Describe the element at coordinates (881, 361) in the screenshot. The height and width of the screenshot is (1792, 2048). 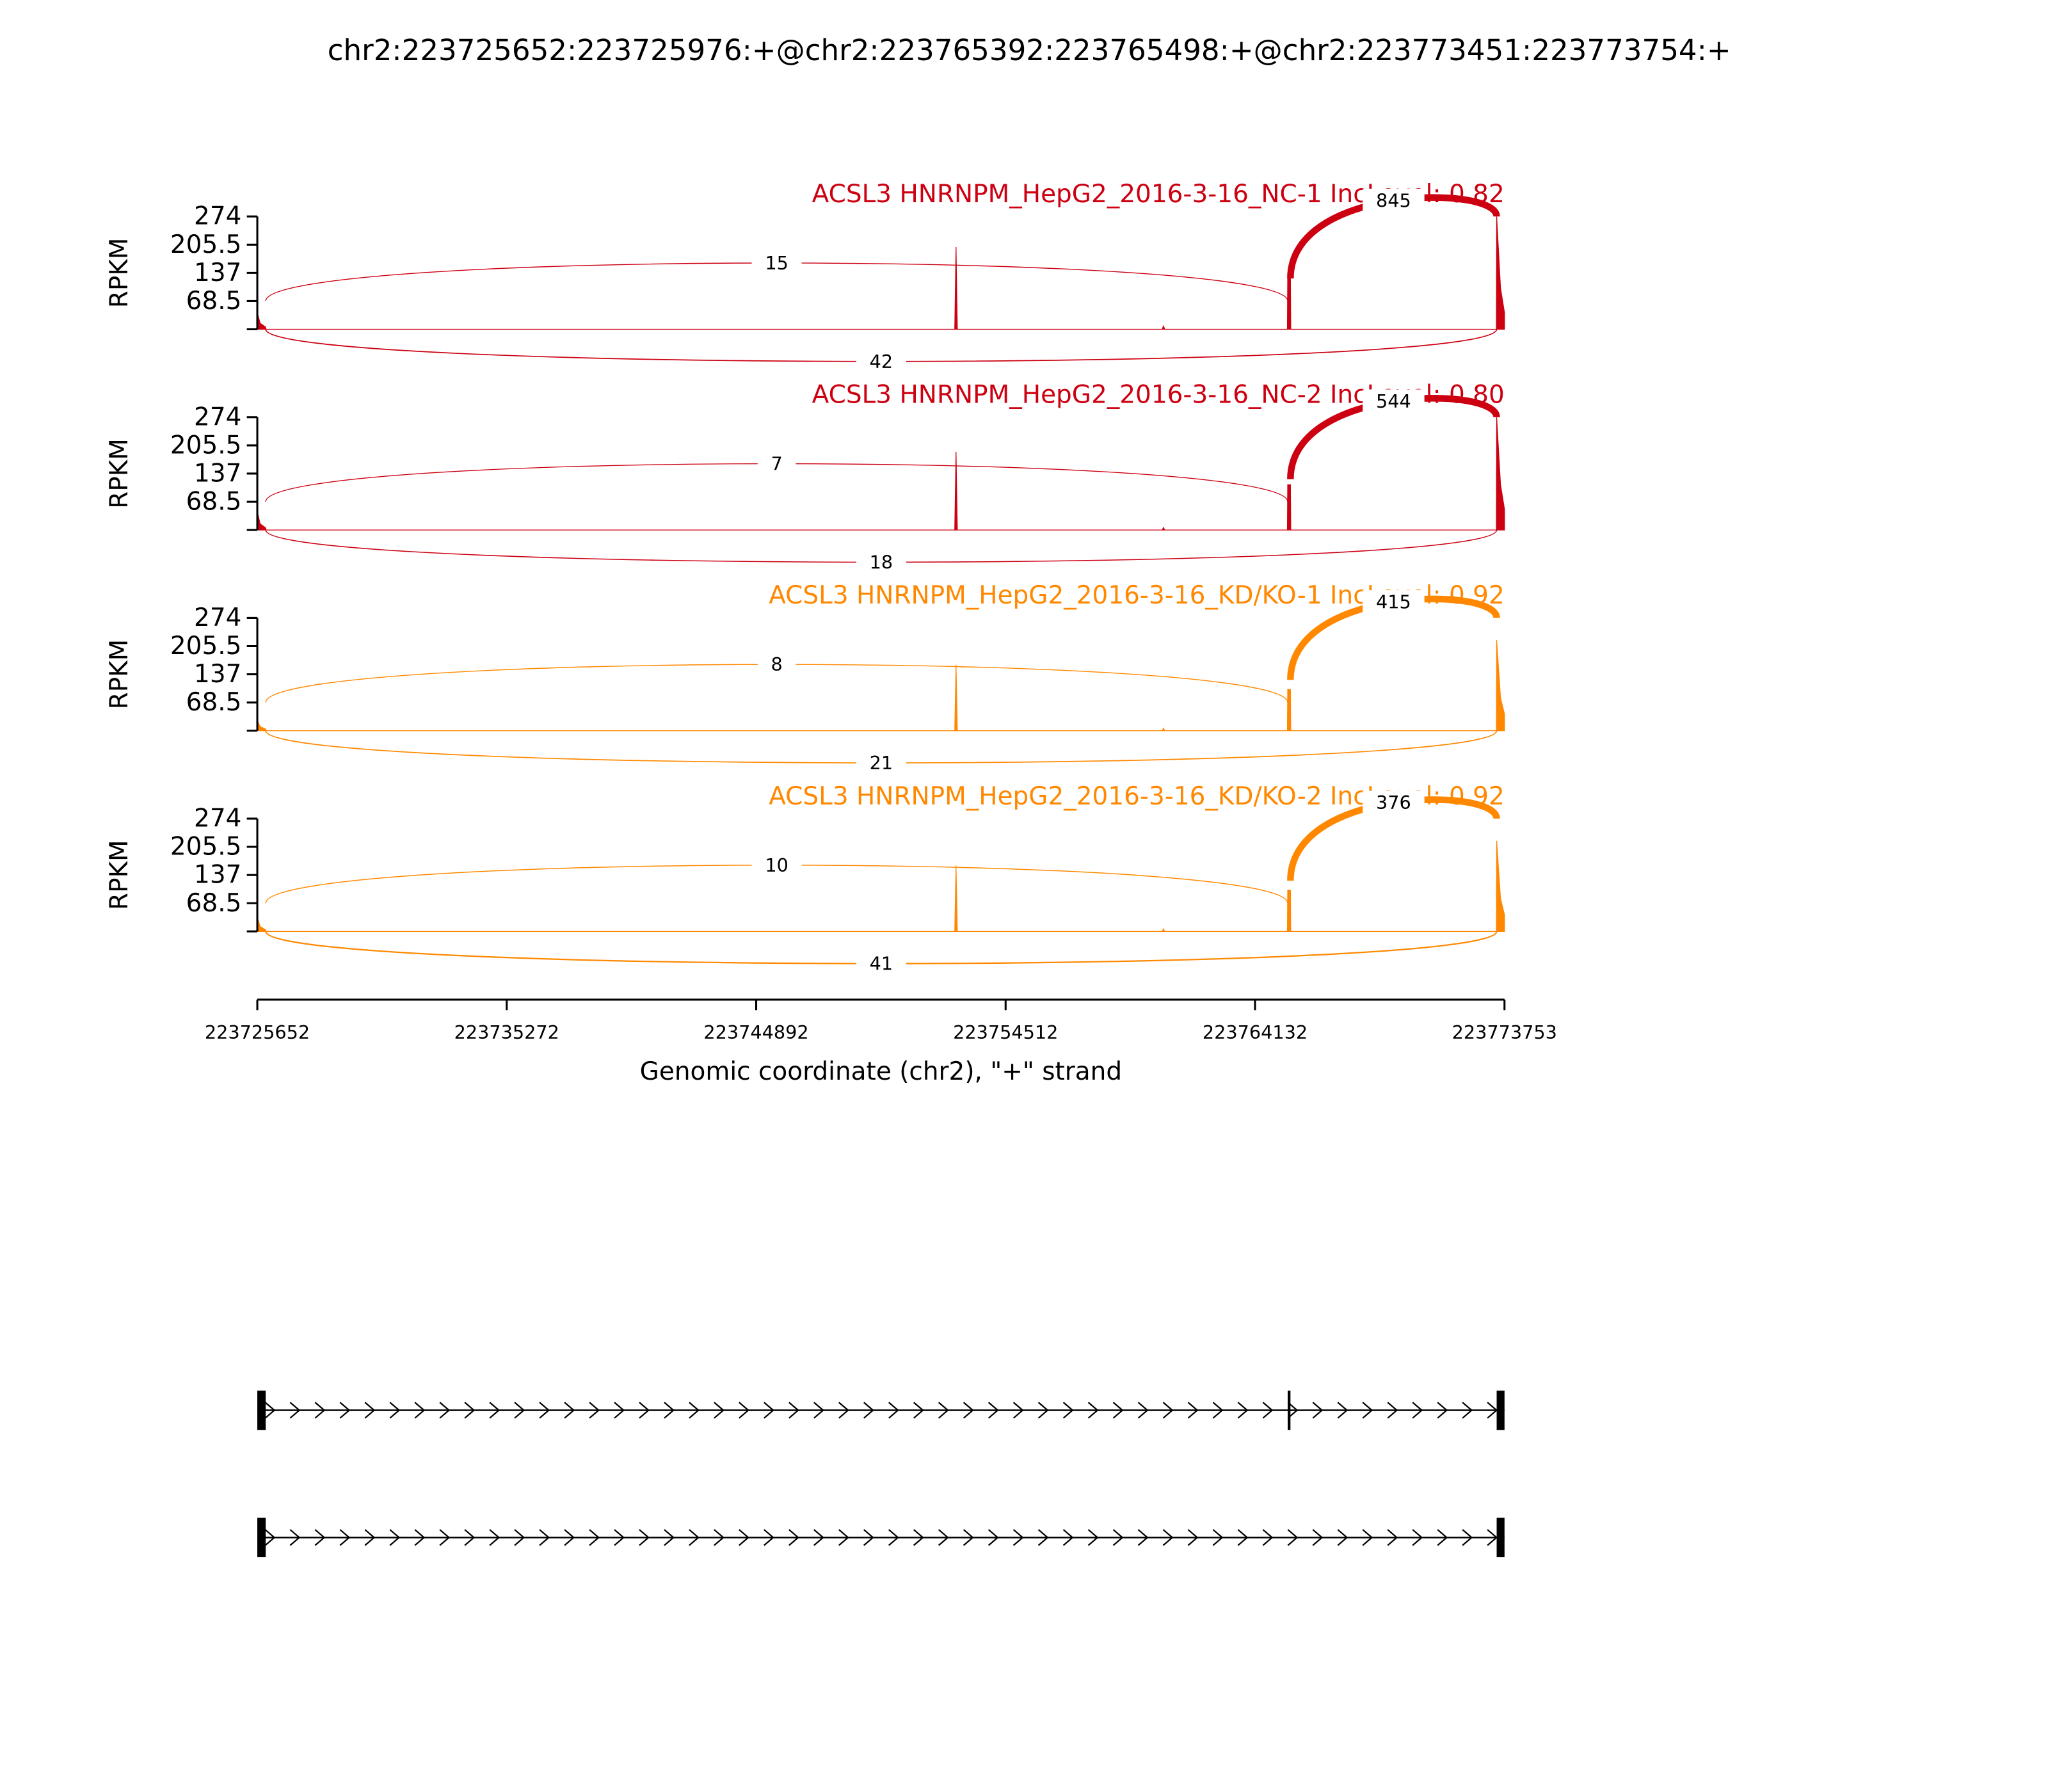
I see `junction-count: 42` at that location.